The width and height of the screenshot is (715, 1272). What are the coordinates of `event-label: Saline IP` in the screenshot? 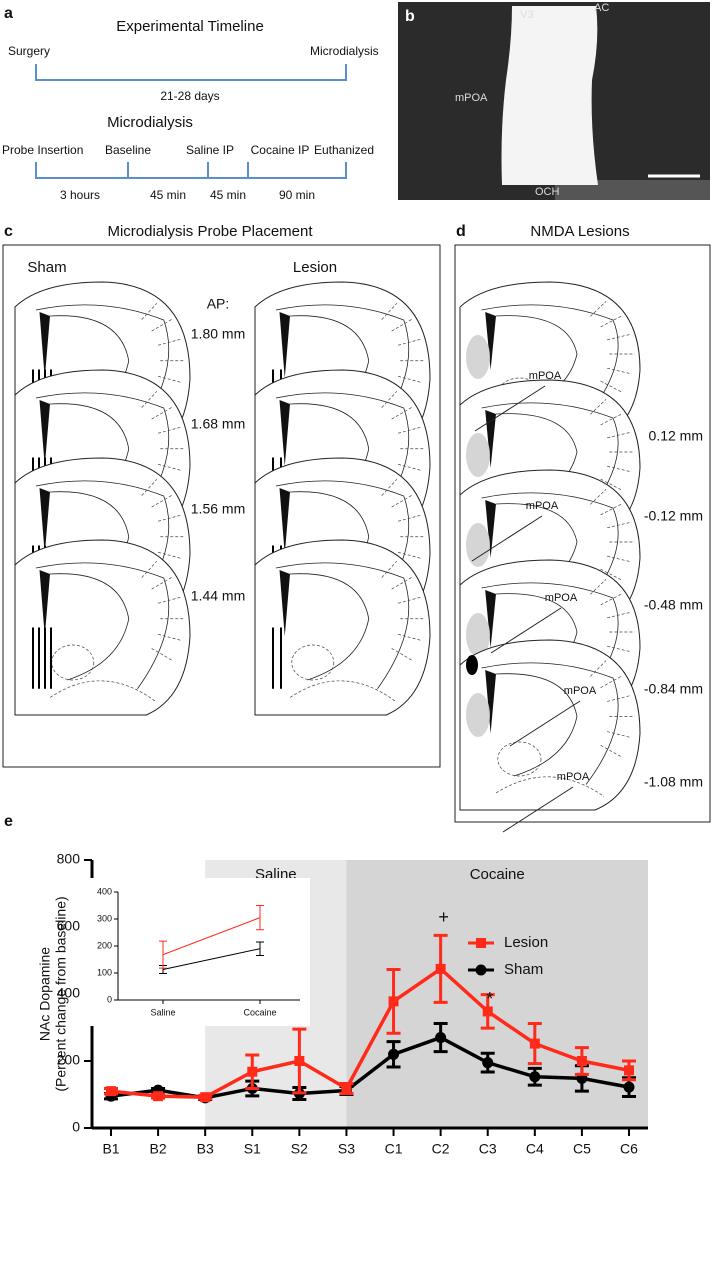 It's located at (210, 150).